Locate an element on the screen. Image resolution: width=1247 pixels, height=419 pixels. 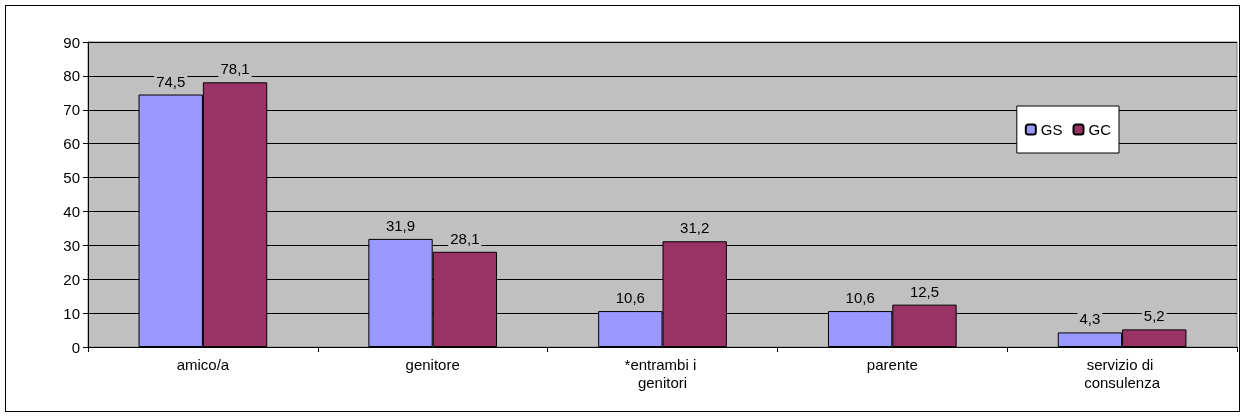
legend-label: GC is located at coordinates (1100, 129).